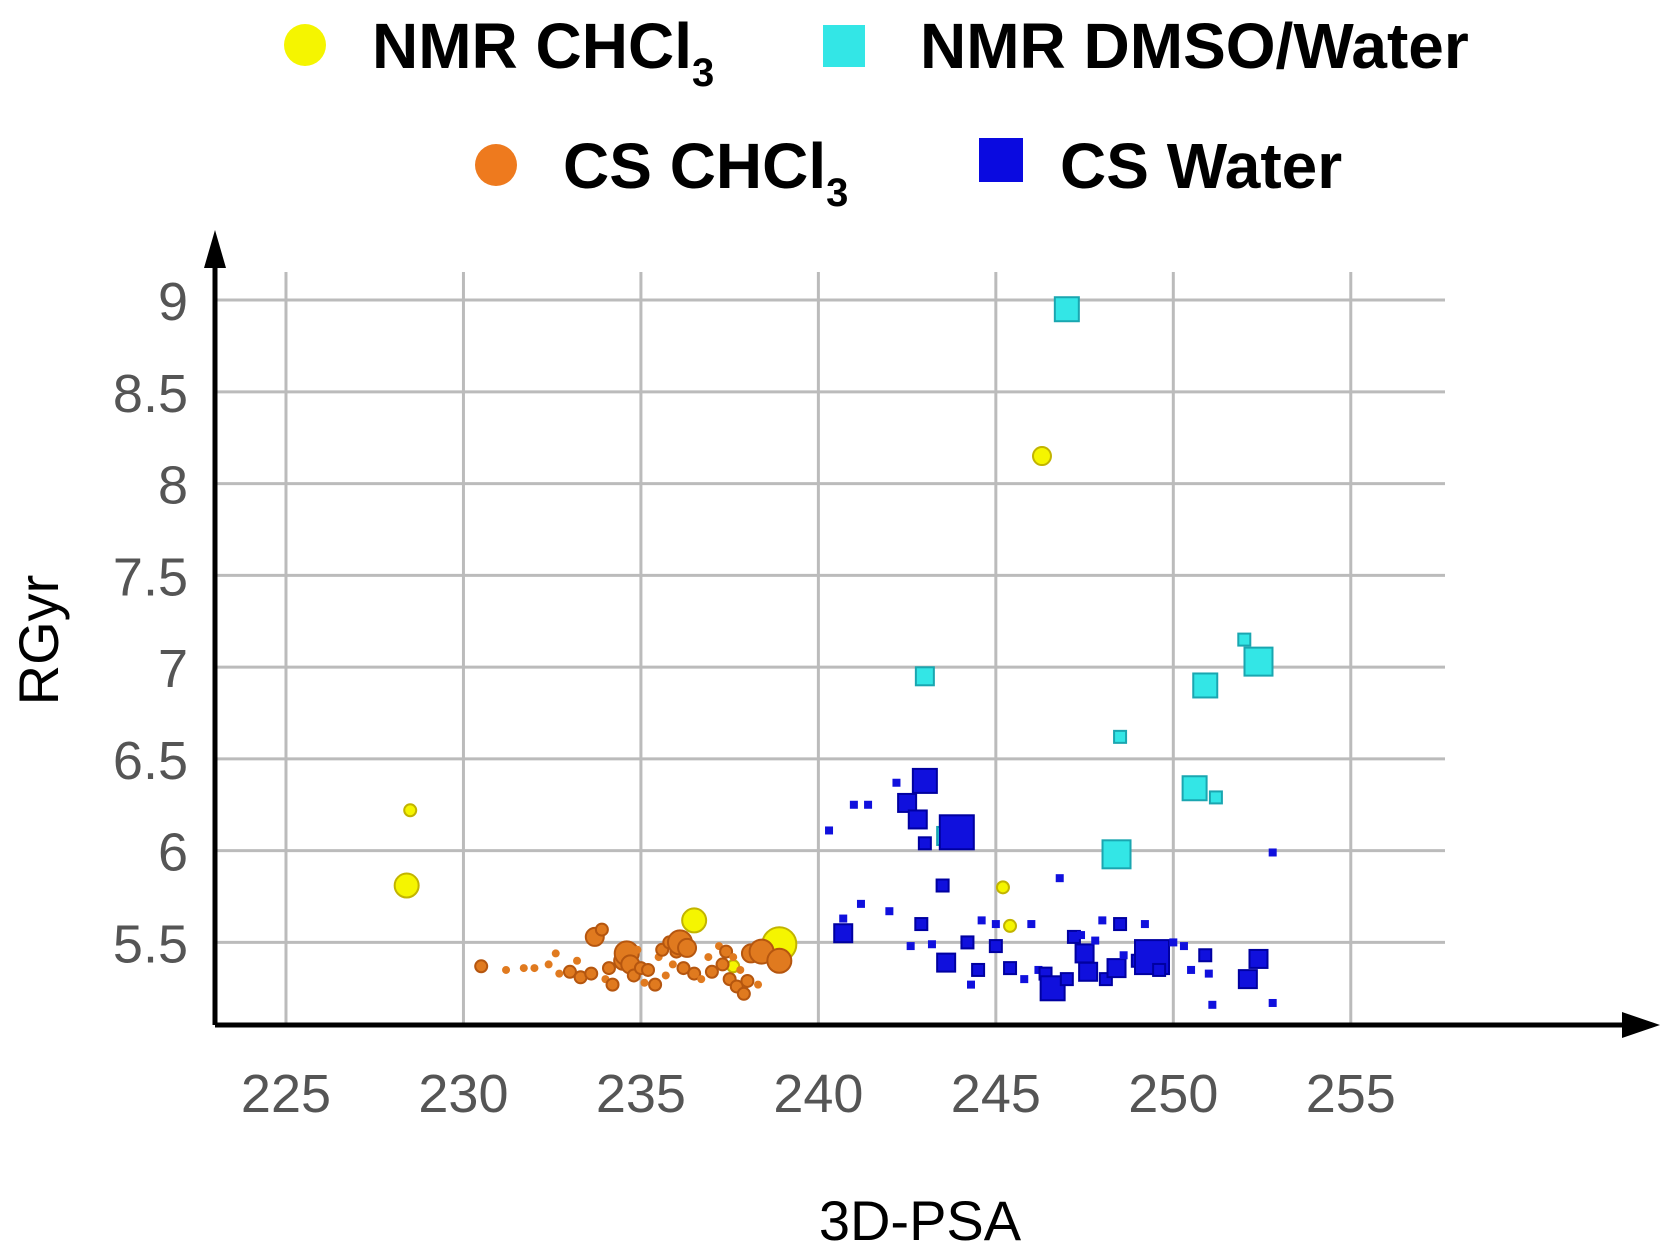  I want to click on y-axis-arrow, so click(215, 249).